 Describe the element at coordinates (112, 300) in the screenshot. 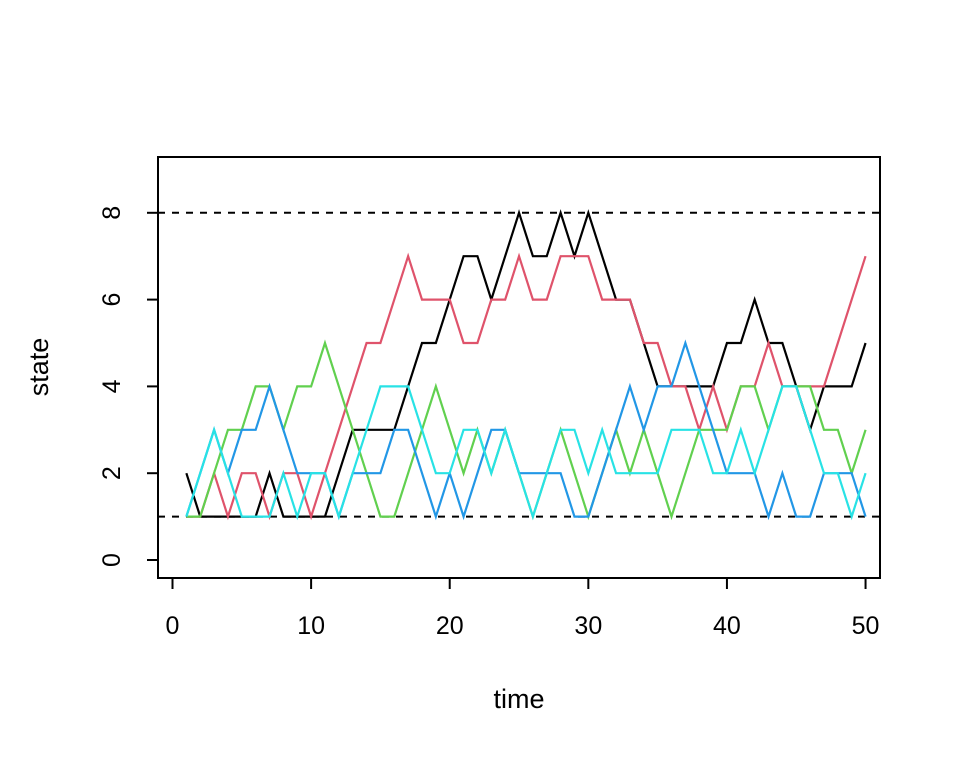

I see `y-tick-label: 6` at that location.